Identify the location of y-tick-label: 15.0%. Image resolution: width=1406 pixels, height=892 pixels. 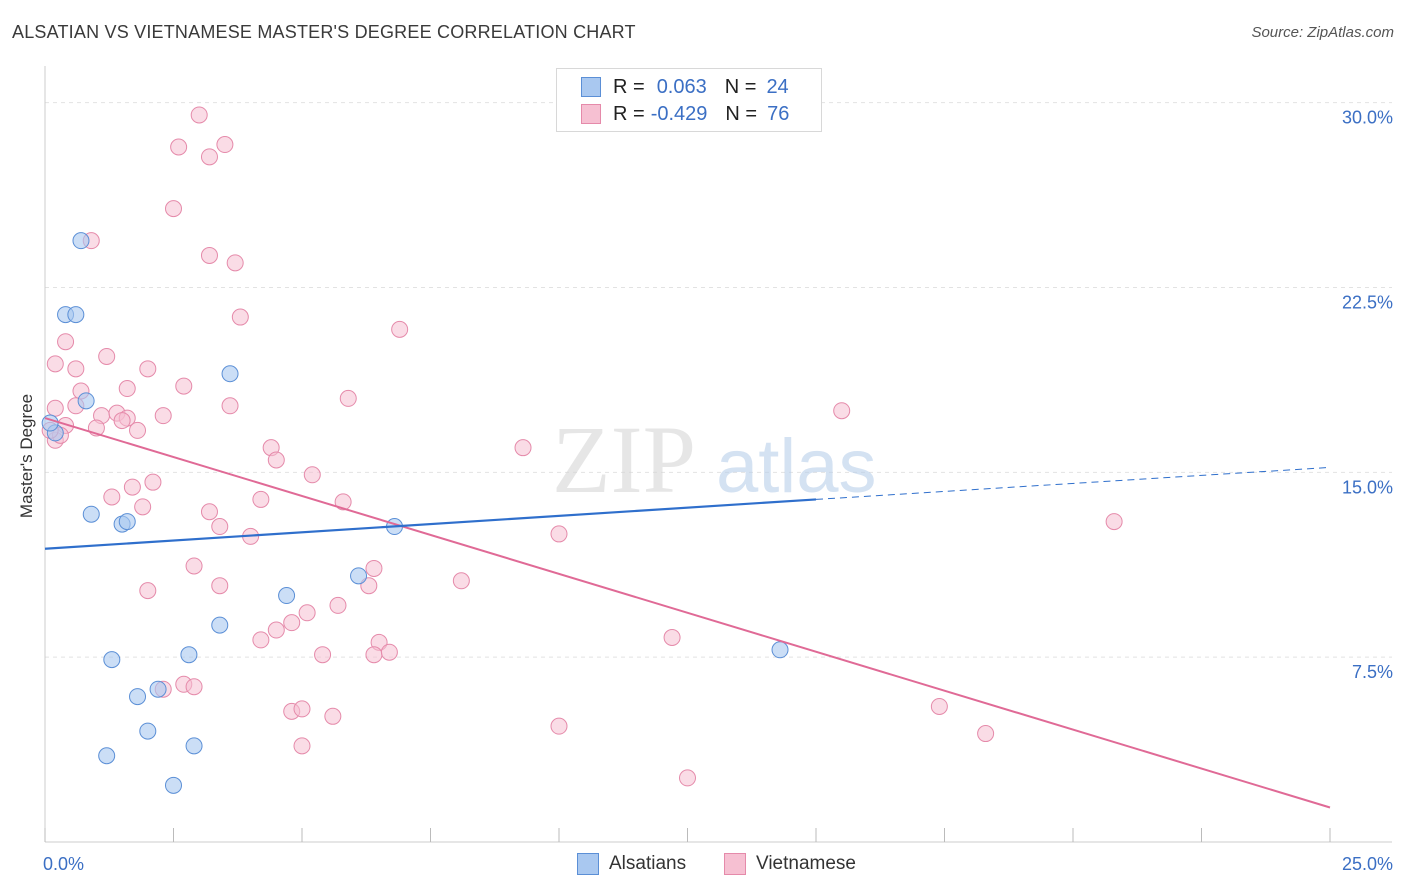
(1367, 487).